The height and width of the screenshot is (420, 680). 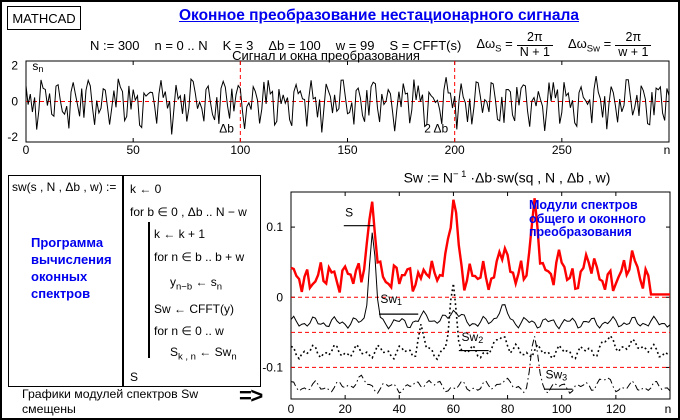 I want to click on param-1: n = 0 .. N, so click(x=181, y=45).